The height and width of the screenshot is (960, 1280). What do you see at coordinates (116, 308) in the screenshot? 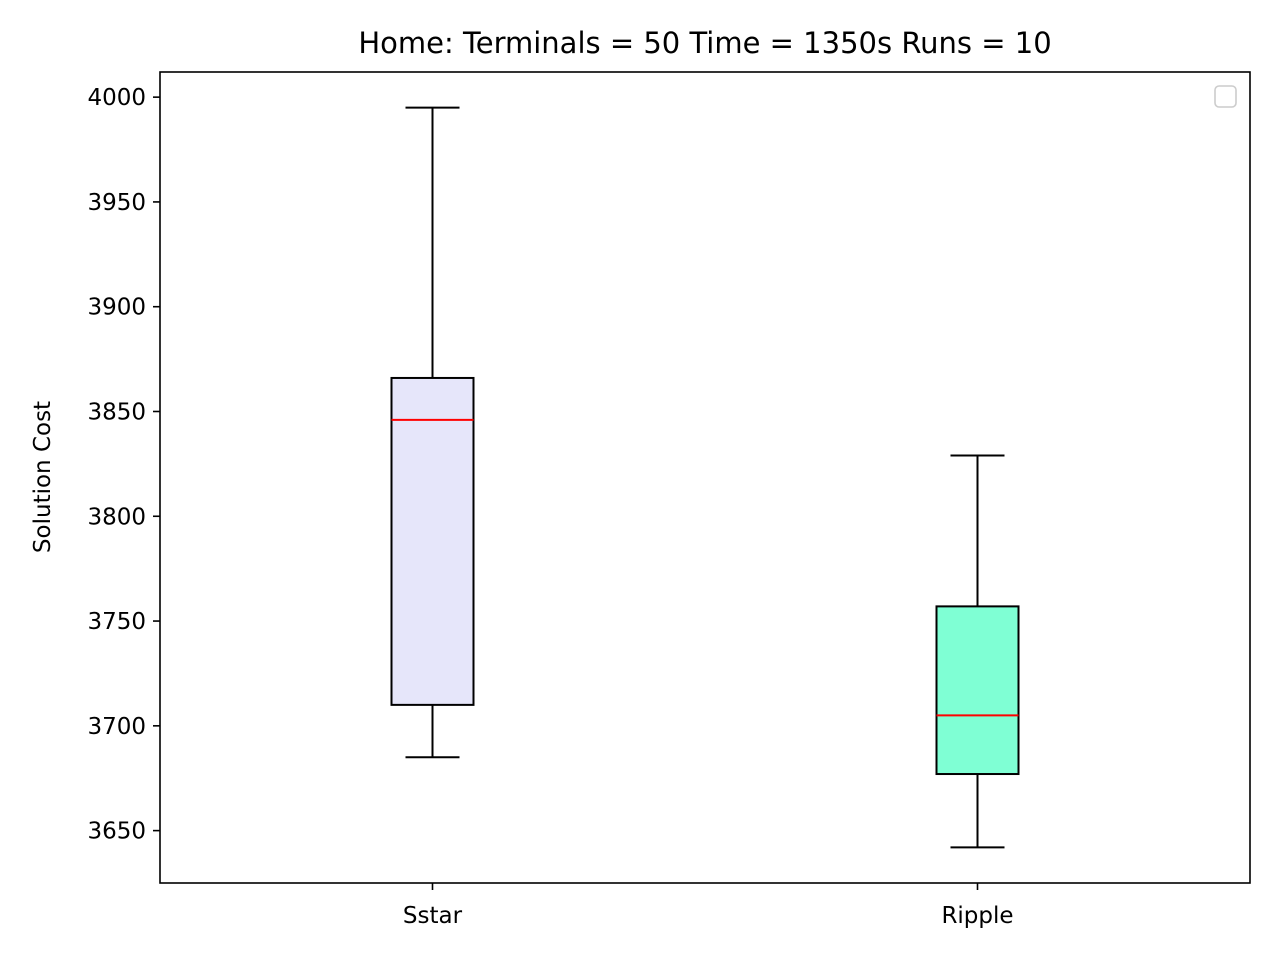
I see `y-tick-label: 3900` at bounding box center [116, 308].